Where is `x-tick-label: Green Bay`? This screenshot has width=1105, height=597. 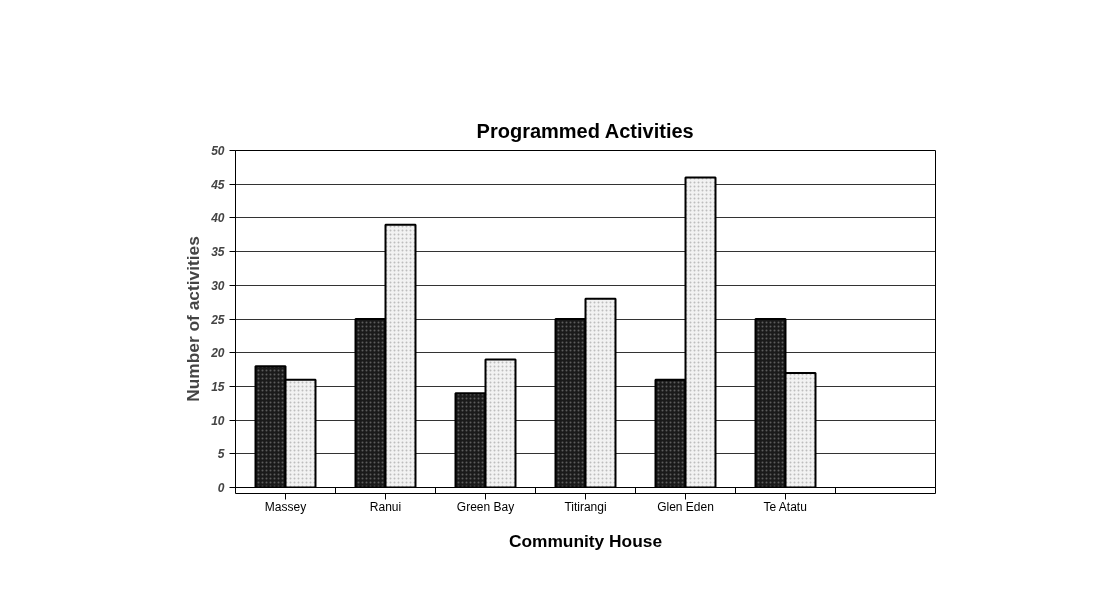 x-tick-label: Green Bay is located at coordinates (485, 506).